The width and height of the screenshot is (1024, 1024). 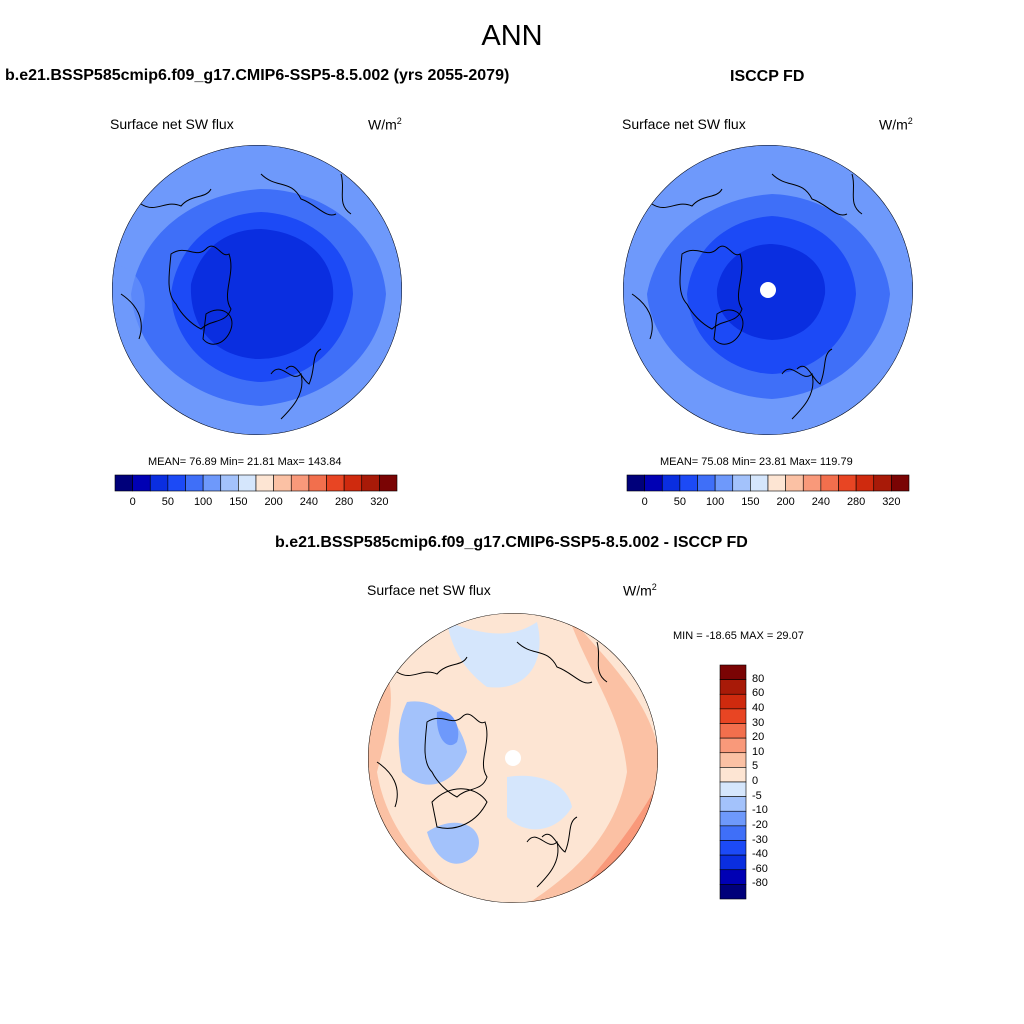 What do you see at coordinates (203, 502) in the screenshot?
I see `colorbar-tick-label: 100` at bounding box center [203, 502].